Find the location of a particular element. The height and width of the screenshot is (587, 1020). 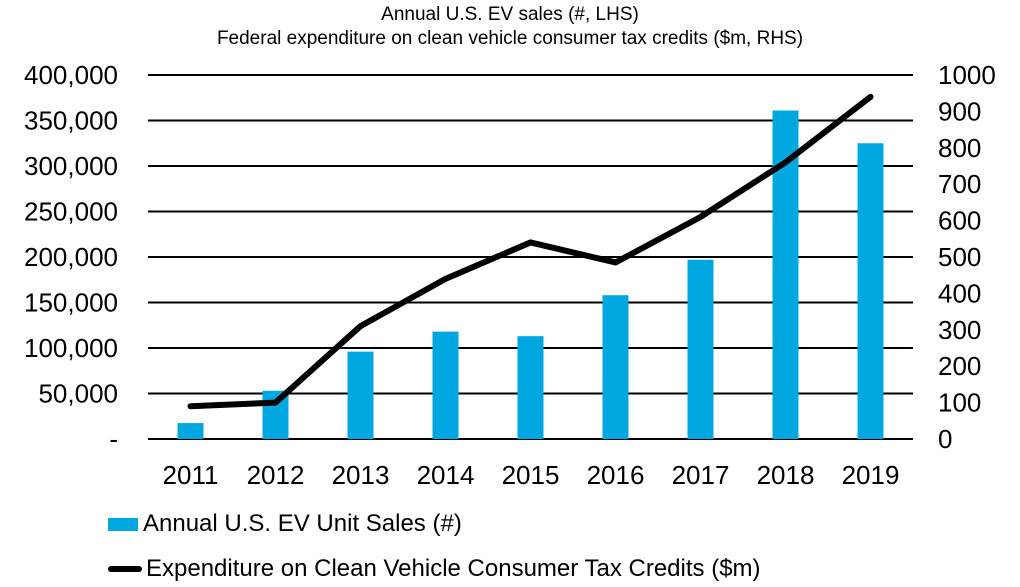

left-axis-tick-label: 400,000 is located at coordinates (71, 75).